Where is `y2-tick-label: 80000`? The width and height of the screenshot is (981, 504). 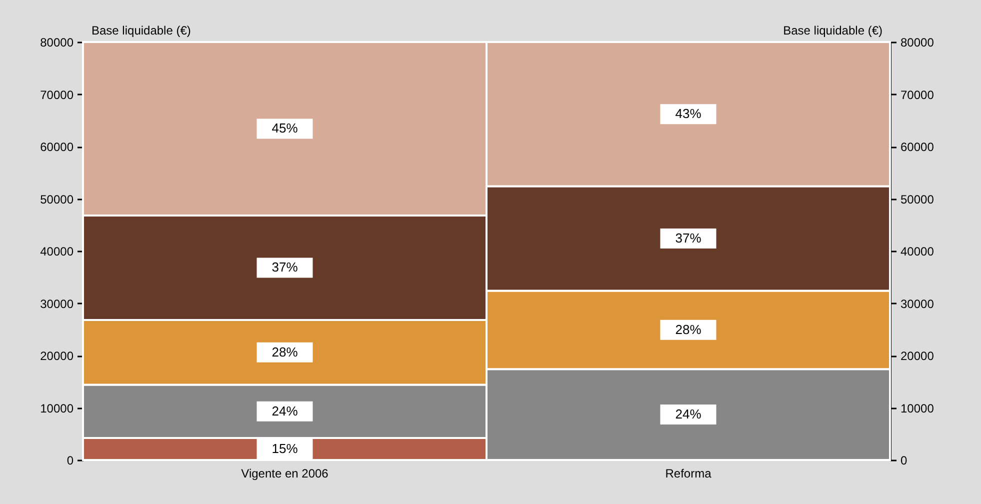 y2-tick-label: 80000 is located at coordinates (917, 43).